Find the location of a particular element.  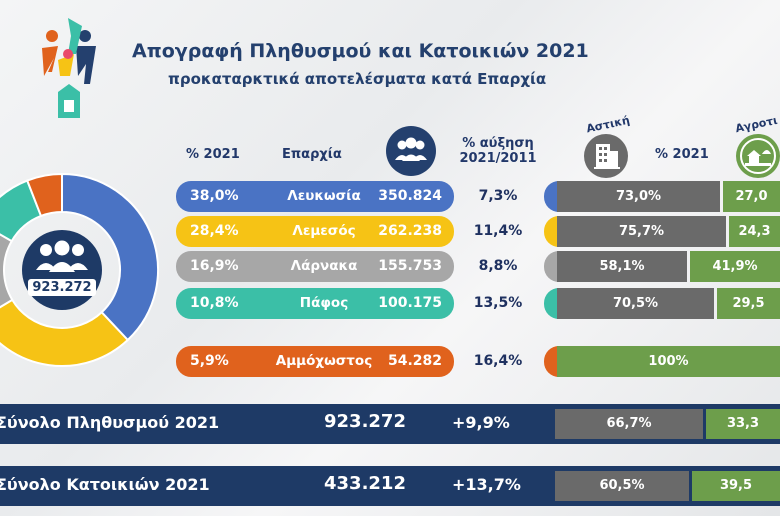

district-population: 155.753 is located at coordinates (410, 266).